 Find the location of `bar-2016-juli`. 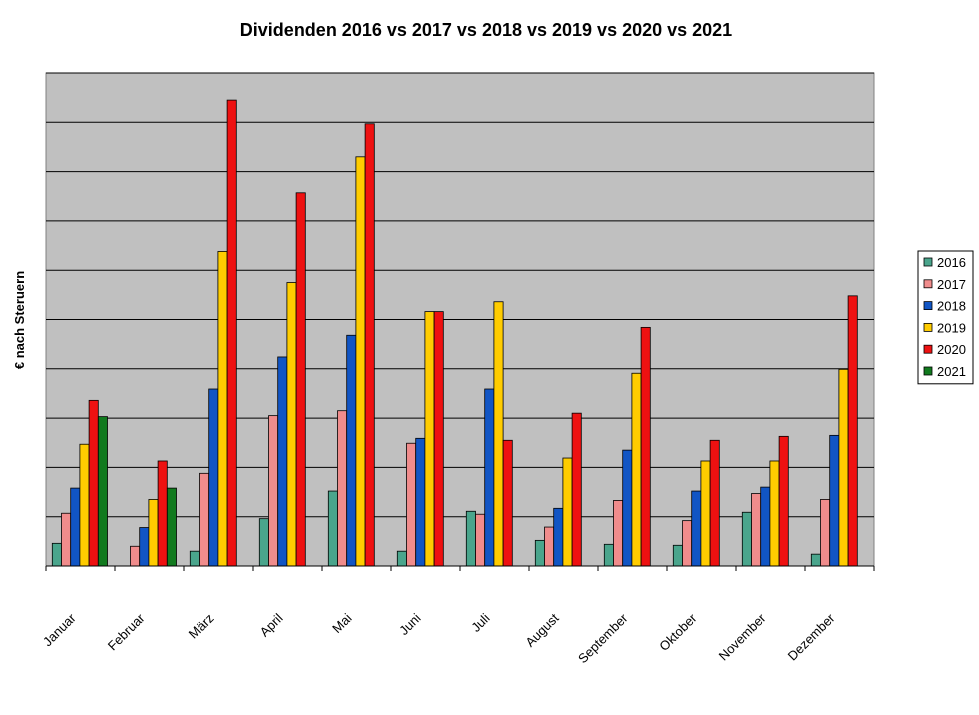

bar-2016-juli is located at coordinates (470, 538).